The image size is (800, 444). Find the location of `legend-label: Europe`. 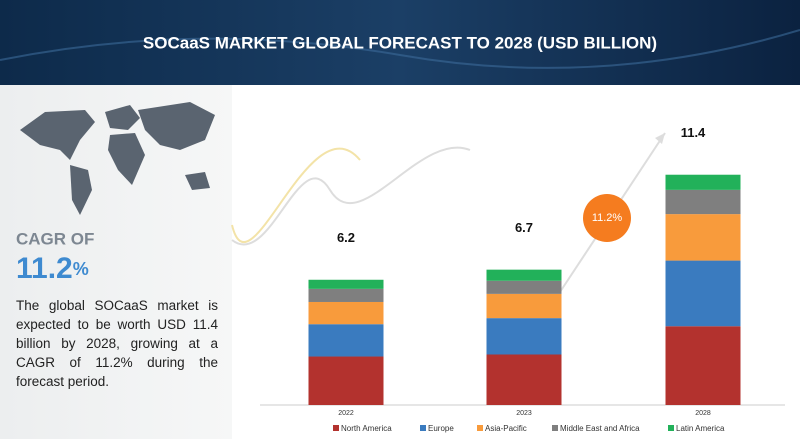

legend-label: Europe is located at coordinates (441, 428).